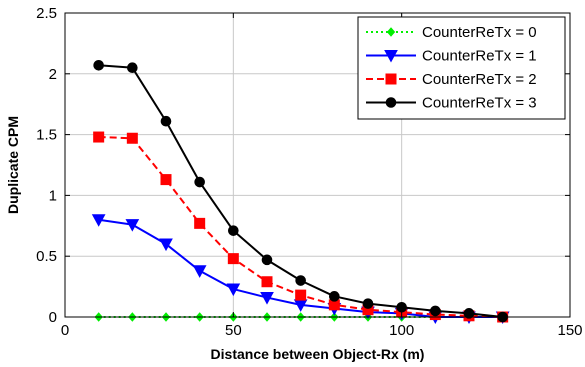 Image resolution: width=585 pixels, height=367 pixels. I want to click on legend-label: CounterReTx = 2, so click(479, 79).